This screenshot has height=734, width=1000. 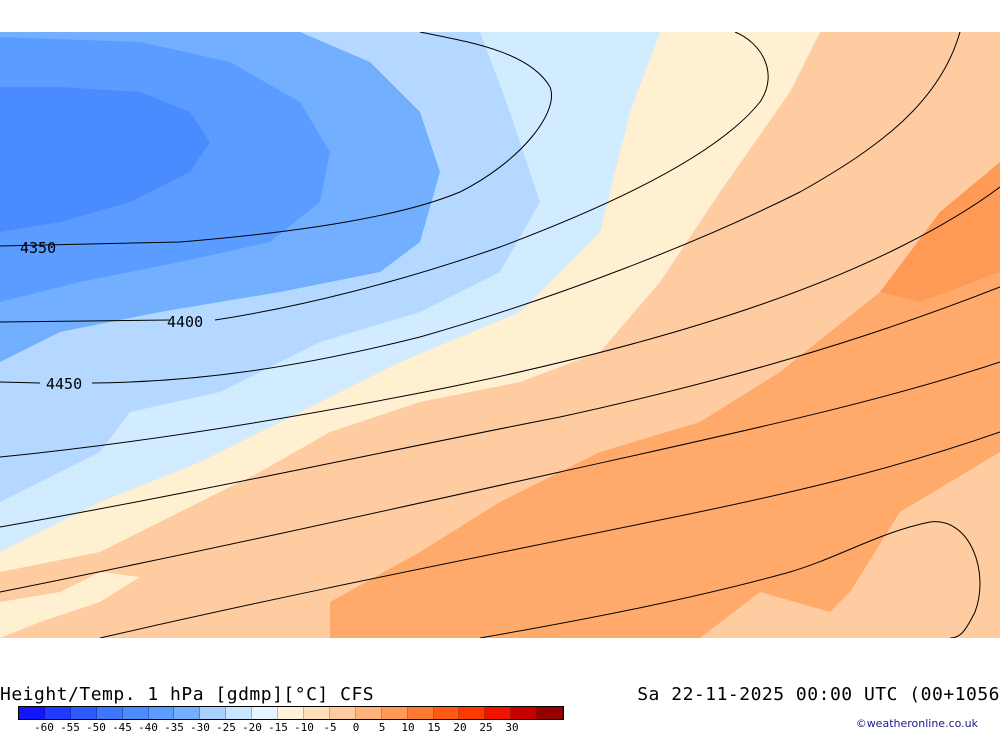 What do you see at coordinates (148, 727) in the screenshot?
I see `legend-tick-label: -40` at bounding box center [148, 727].